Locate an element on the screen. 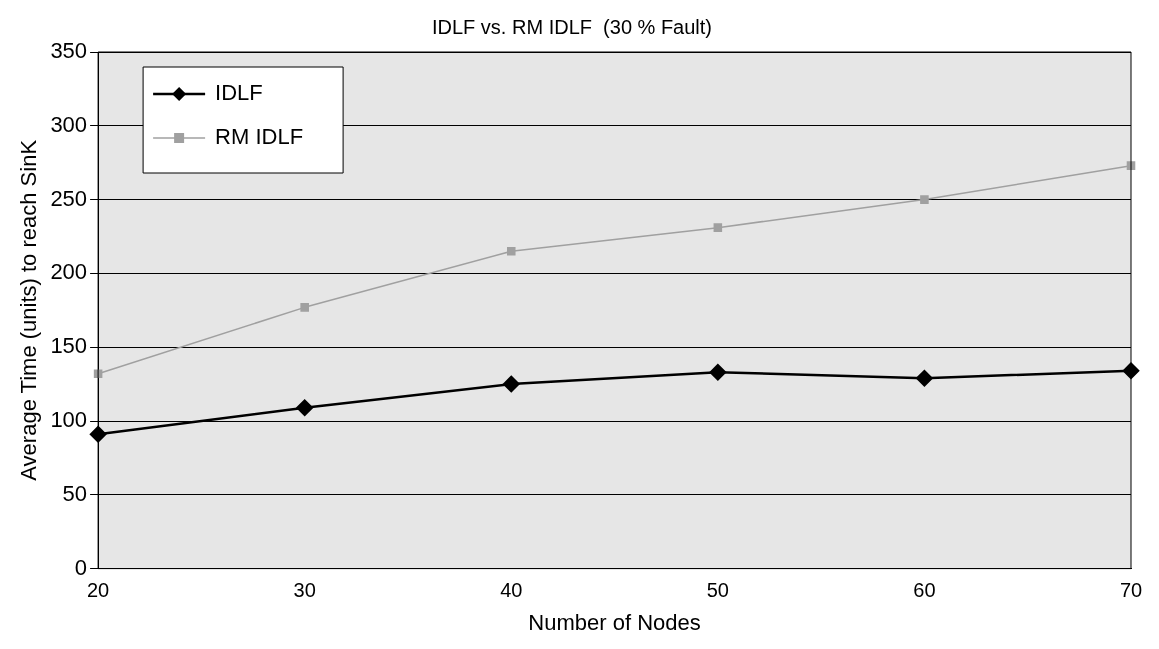 This screenshot has width=1159, height=649. y-tick-label: 100 is located at coordinates (69, 420).